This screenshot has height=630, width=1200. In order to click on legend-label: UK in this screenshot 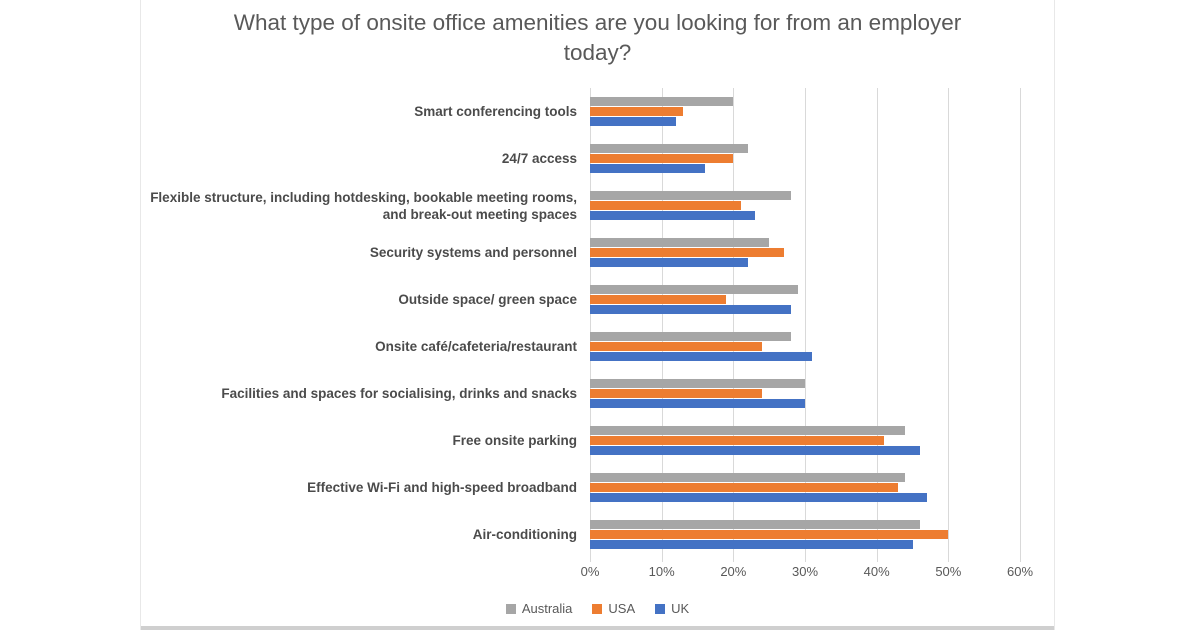, I will do `click(680, 608)`.